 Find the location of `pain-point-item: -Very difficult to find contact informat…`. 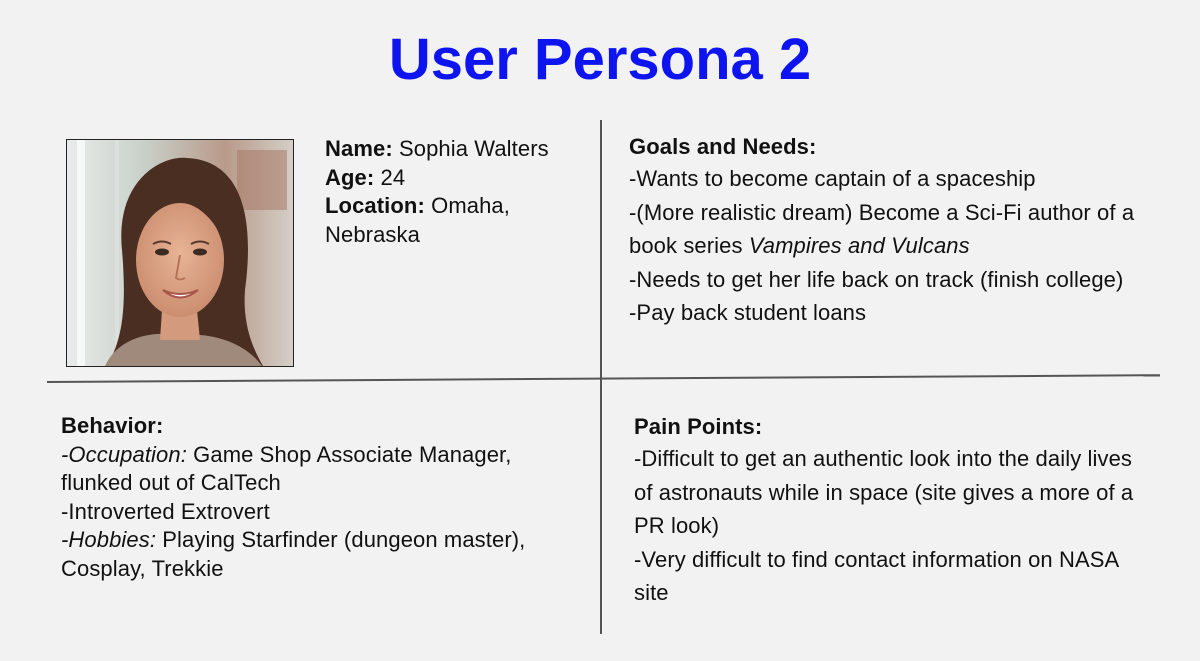

pain-point-item: -Very difficult to find contact informat… is located at coordinates (876, 576).